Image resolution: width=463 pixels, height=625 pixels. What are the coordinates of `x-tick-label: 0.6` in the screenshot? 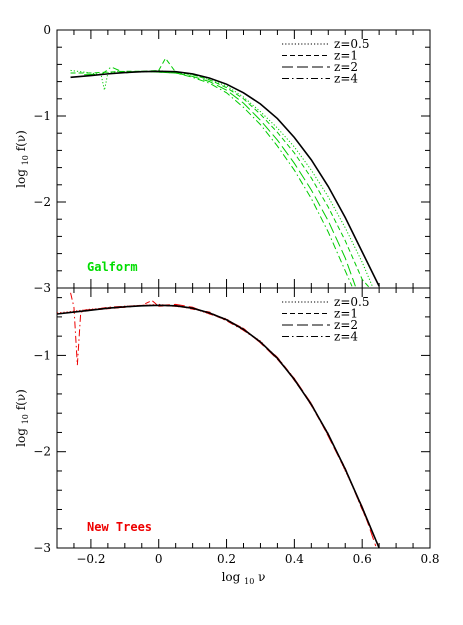 It's located at (362, 559).